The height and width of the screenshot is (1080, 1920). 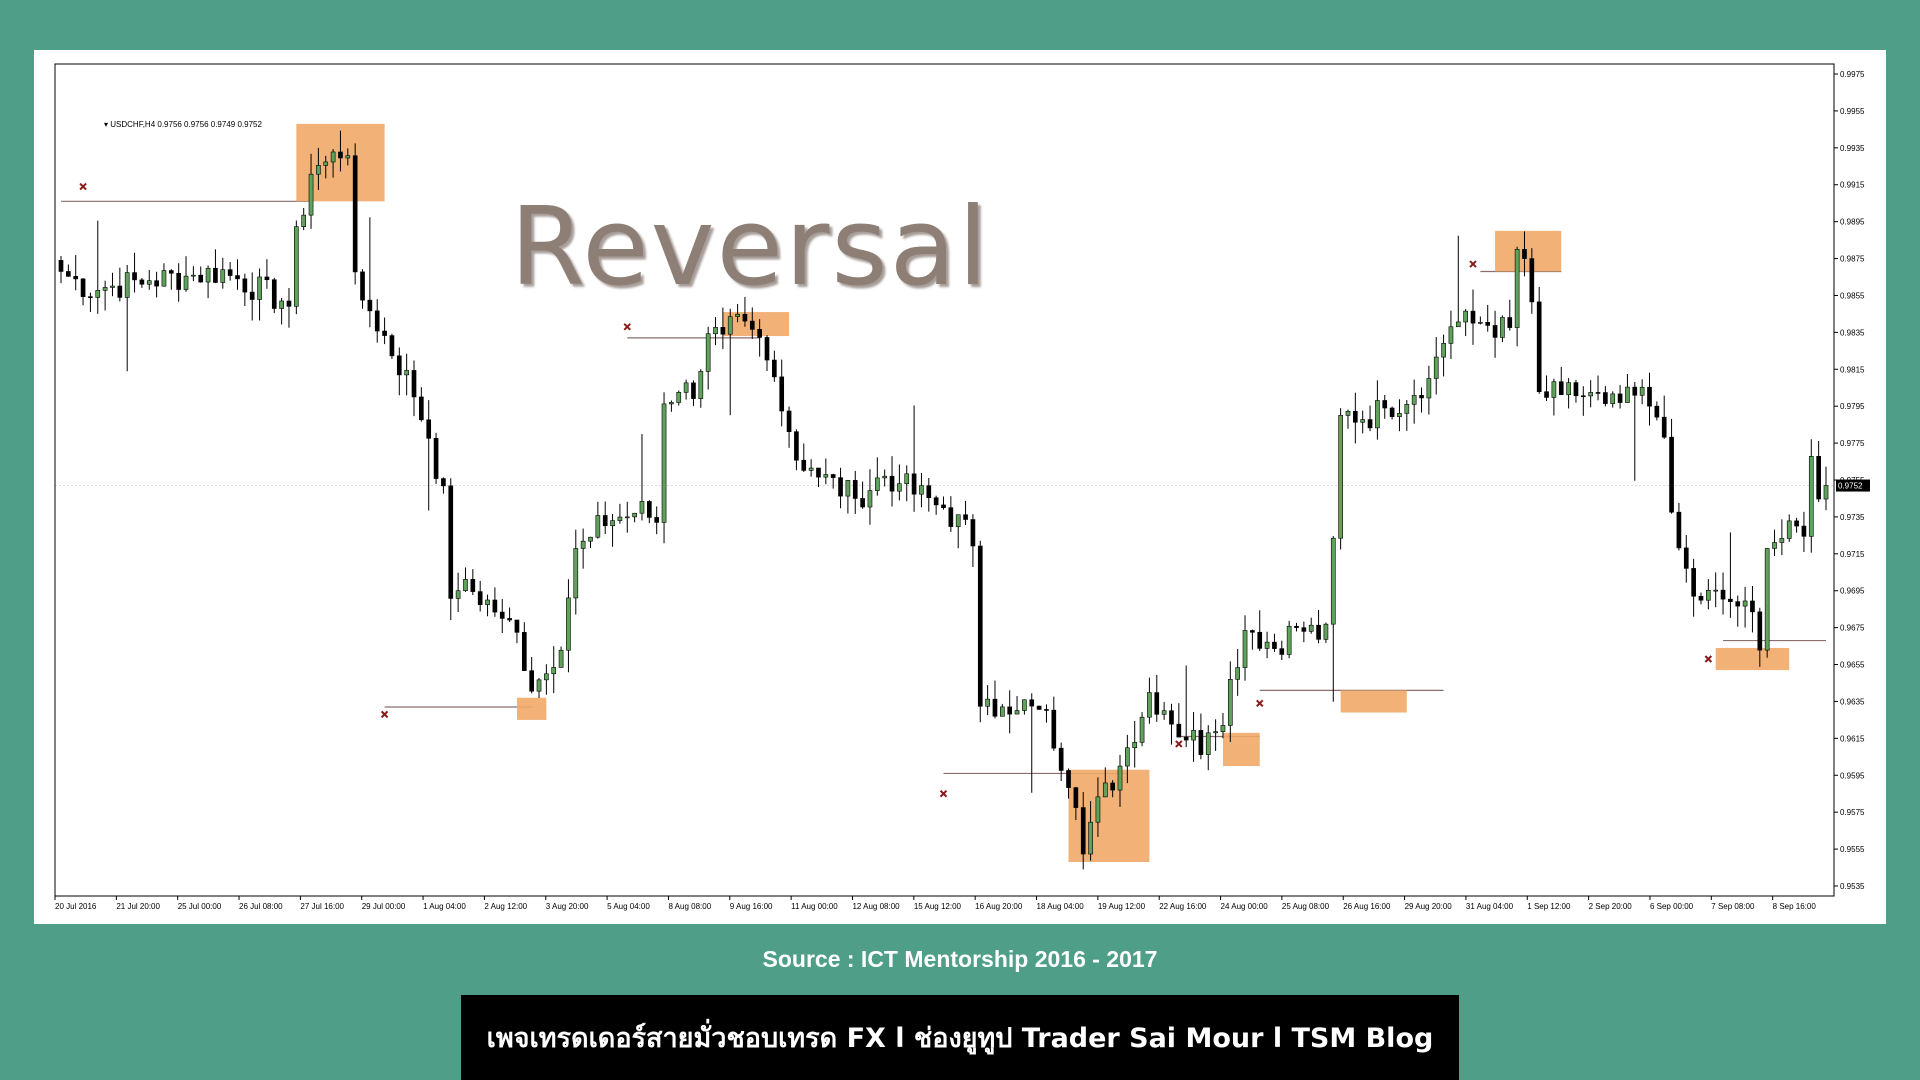 What do you see at coordinates (1490, 906) in the screenshot?
I see `x-tick-label: 31 Aug 04:00` at bounding box center [1490, 906].